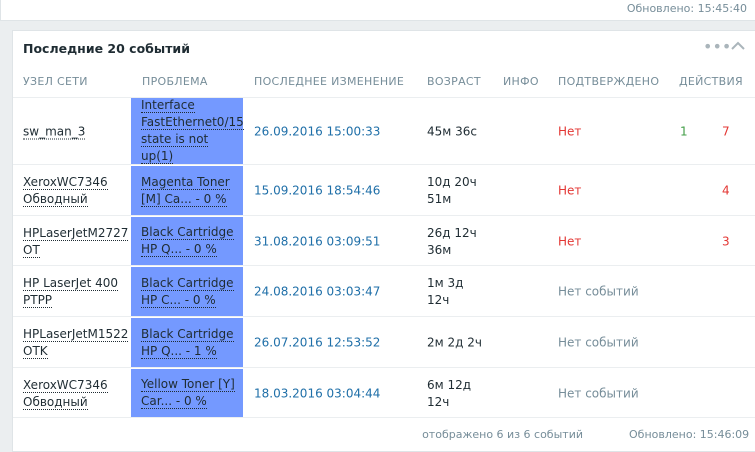 This screenshot has height=452, width=755. What do you see at coordinates (317, 241) in the screenshot?
I see `last-change: 31.08.2016 03:09:51` at bounding box center [317, 241].